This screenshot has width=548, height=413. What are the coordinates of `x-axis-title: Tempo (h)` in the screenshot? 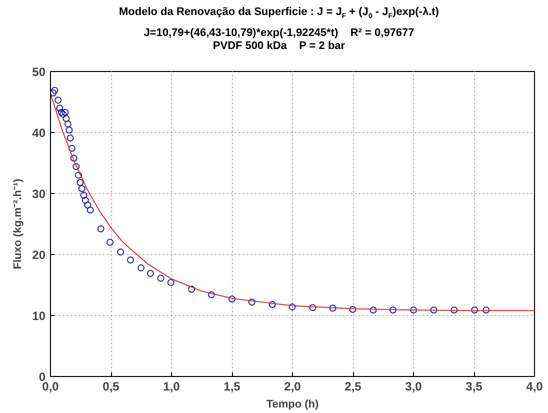 It's located at (293, 404).